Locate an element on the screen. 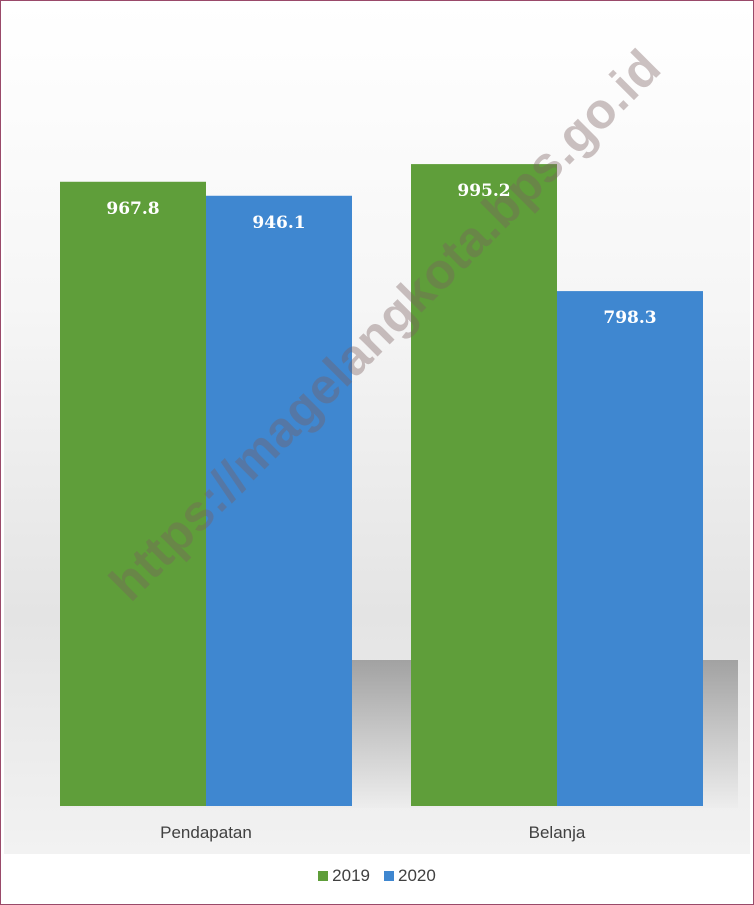 The image size is (754, 905). legend-item-2019: 2019 is located at coordinates (344, 876).